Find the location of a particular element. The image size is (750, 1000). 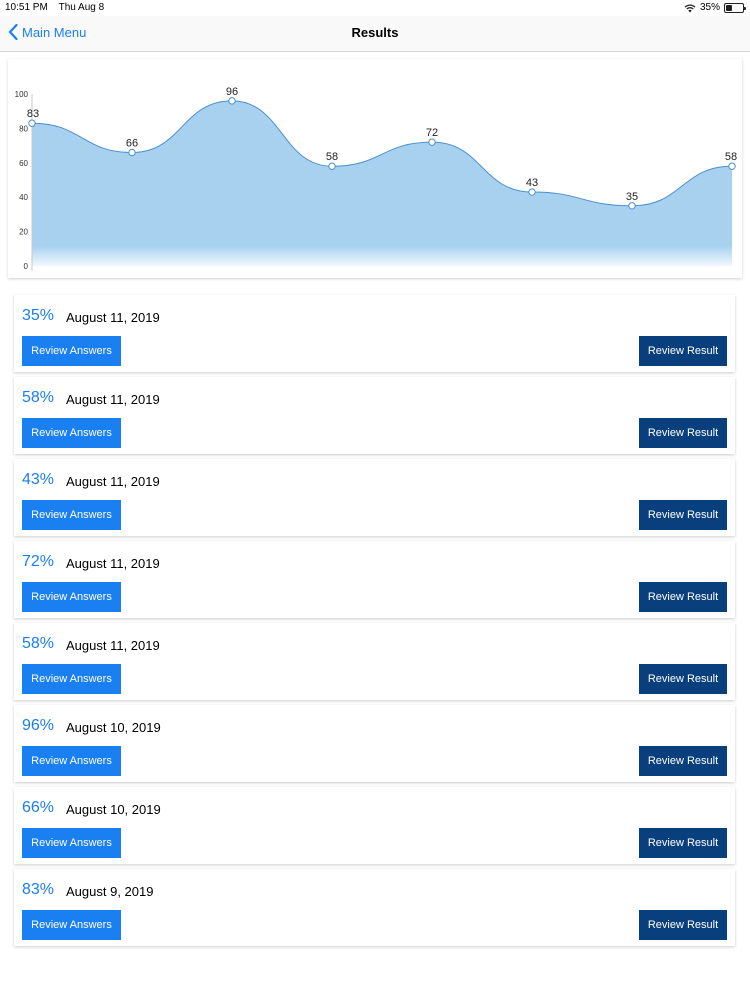

y-tick-label: 100 is located at coordinates (22, 94).